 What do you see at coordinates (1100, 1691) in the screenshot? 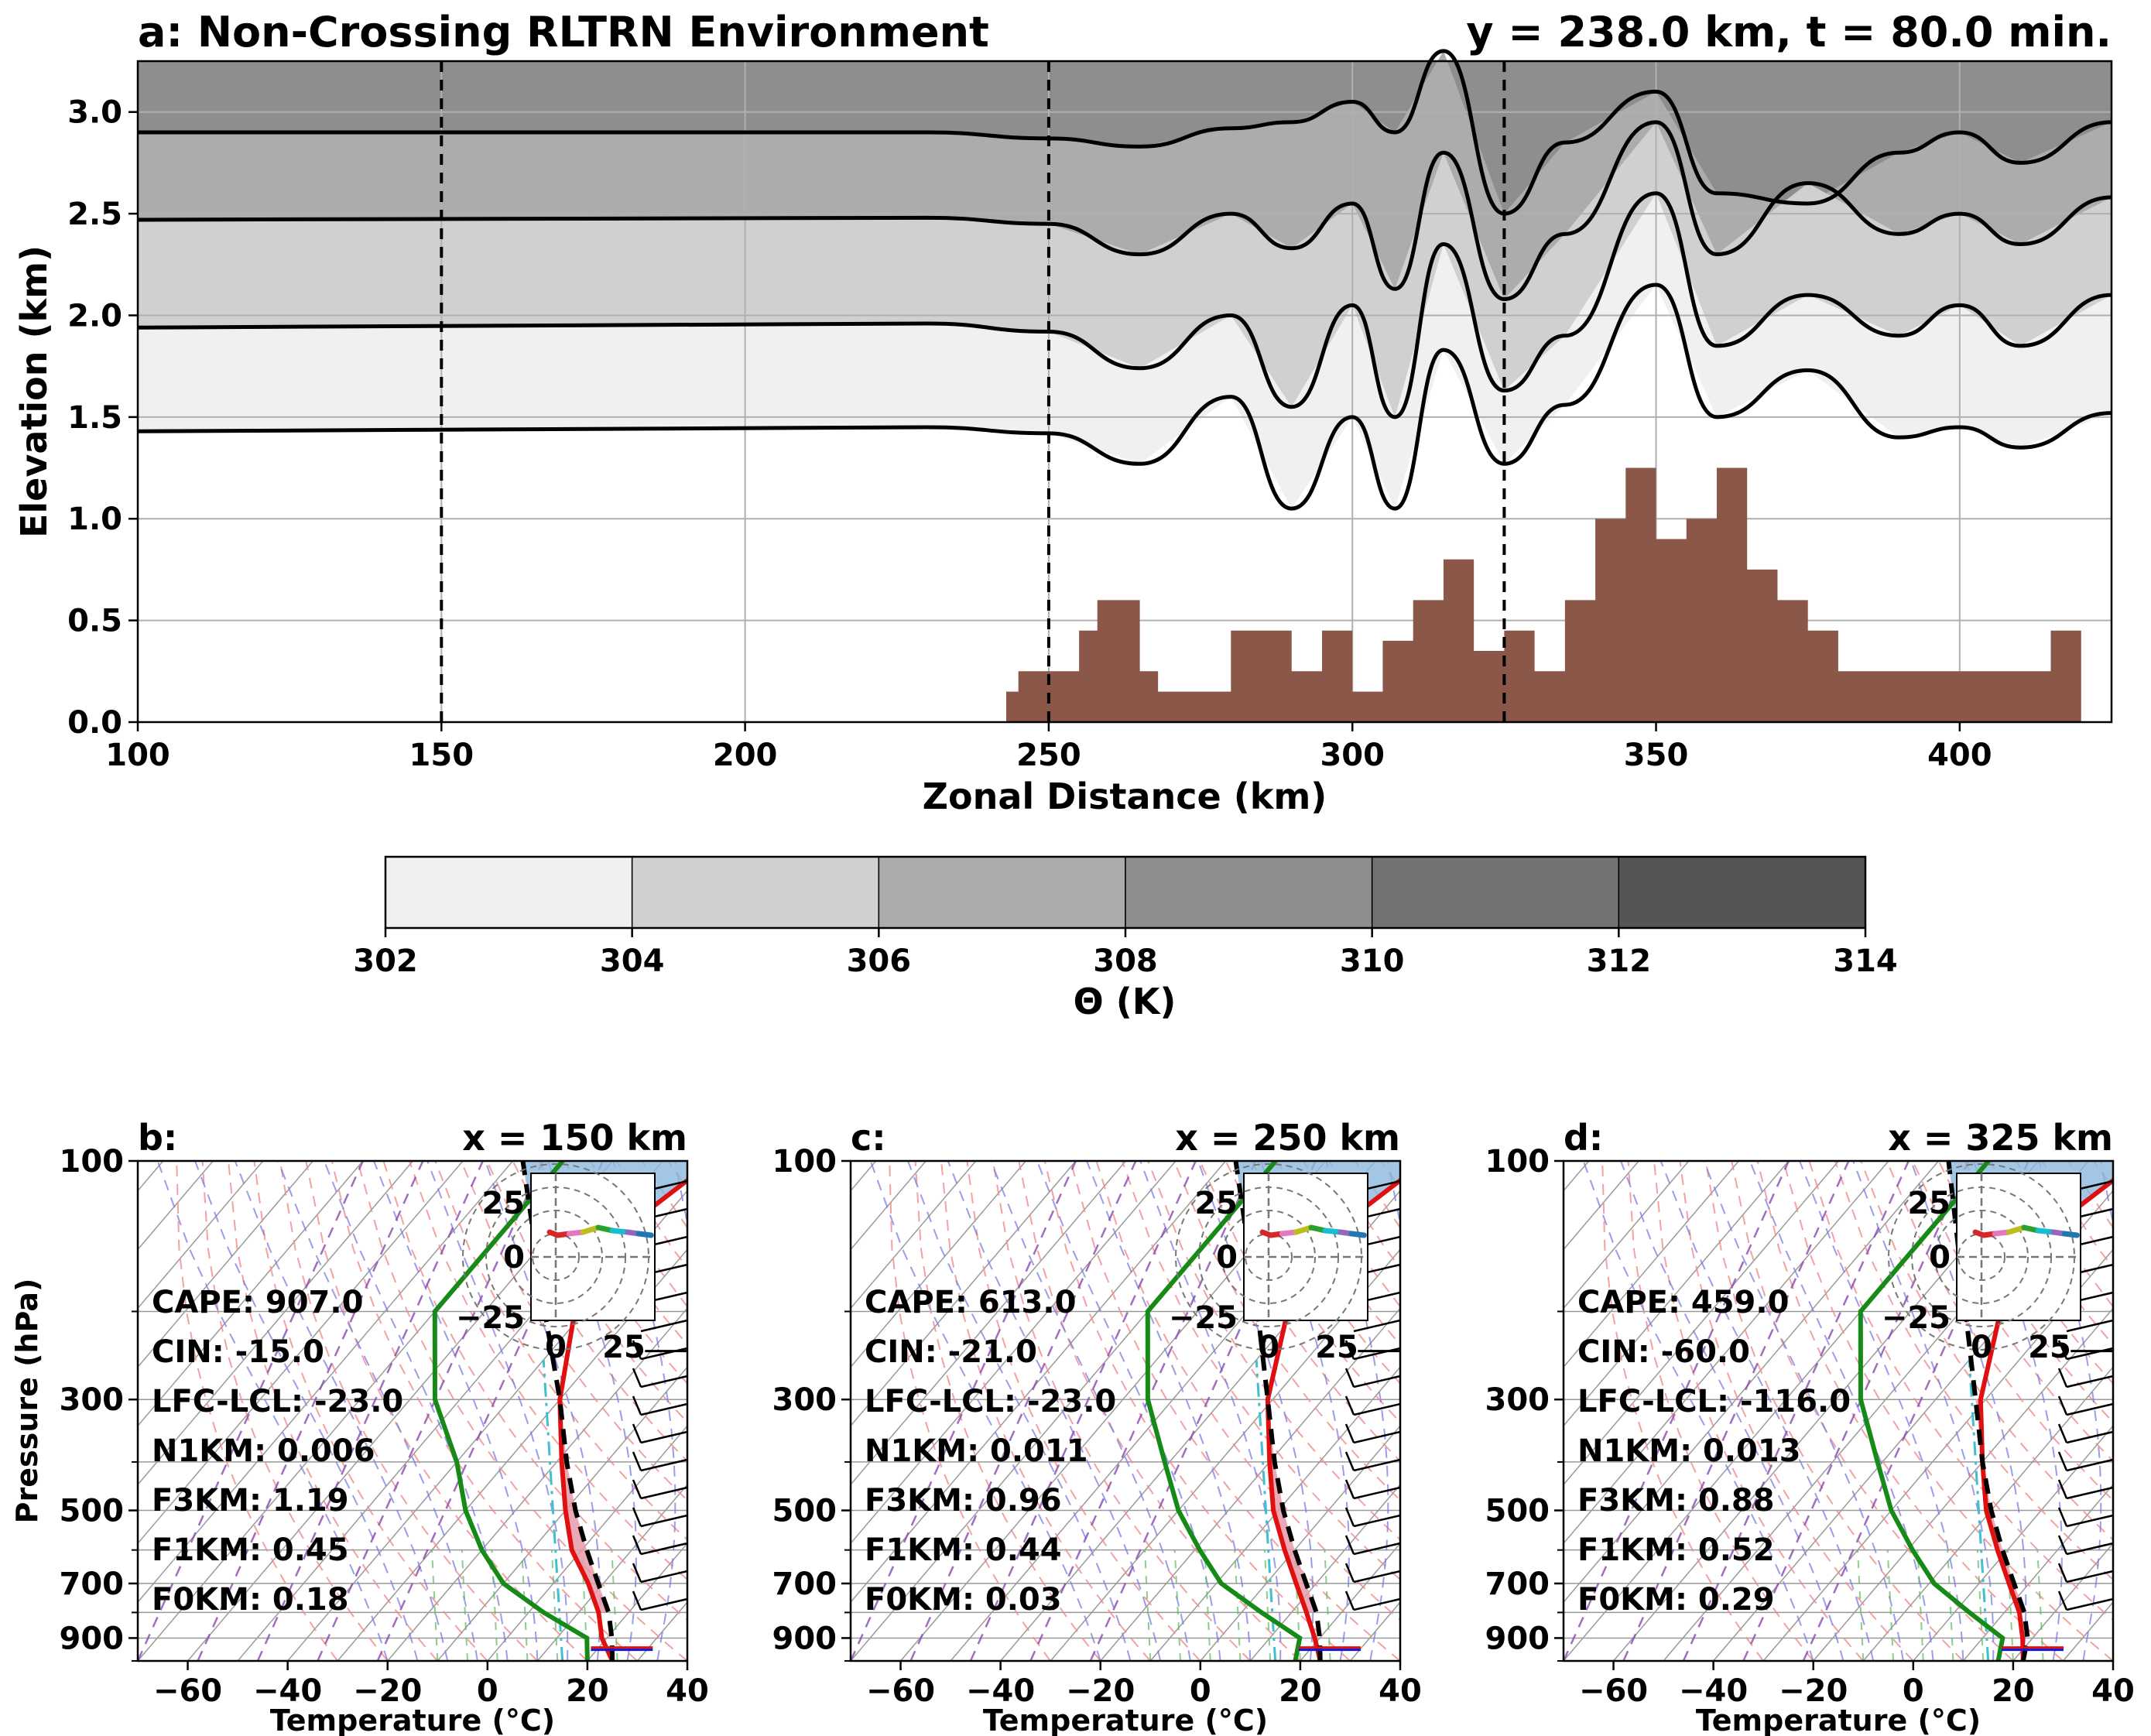
I see `ttick-label: −20` at bounding box center [1100, 1691].